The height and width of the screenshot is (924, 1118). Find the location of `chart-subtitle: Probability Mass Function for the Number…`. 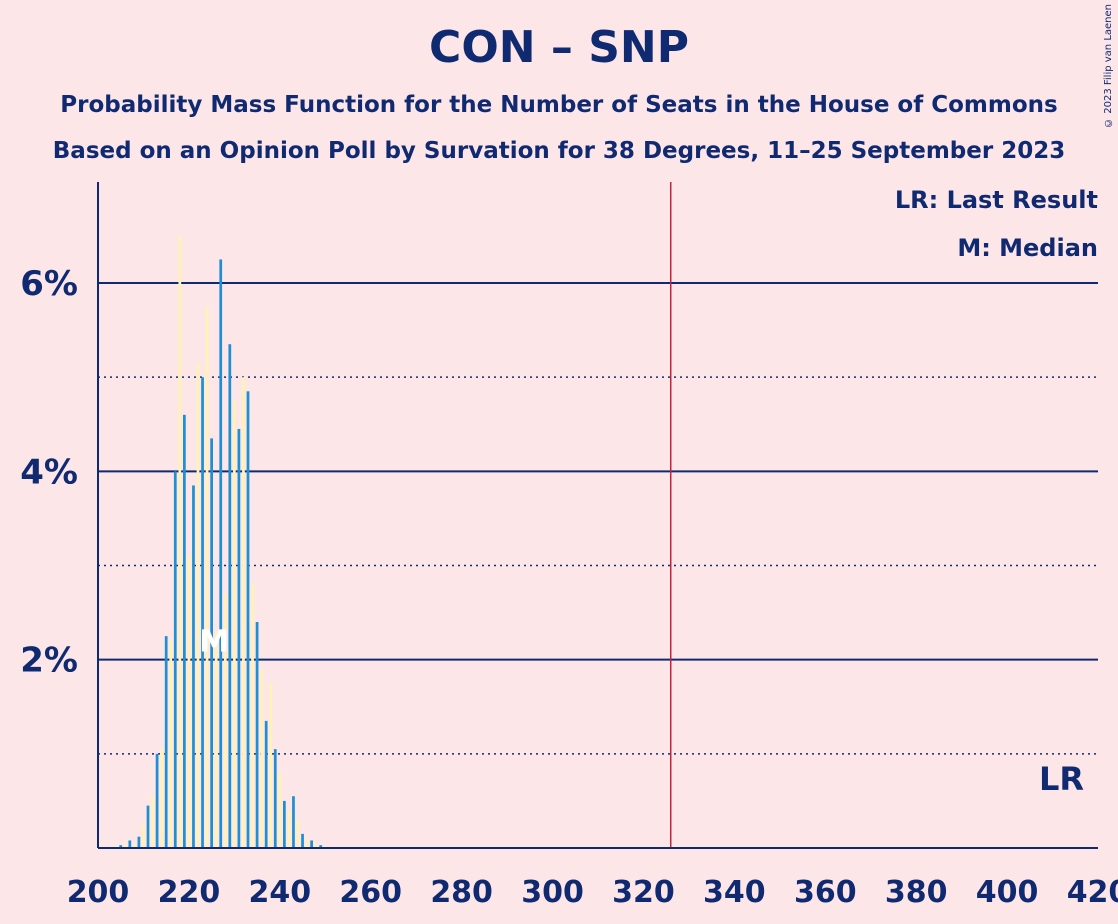

chart-subtitle: Probability Mass Function for the Number… is located at coordinates (559, 105).